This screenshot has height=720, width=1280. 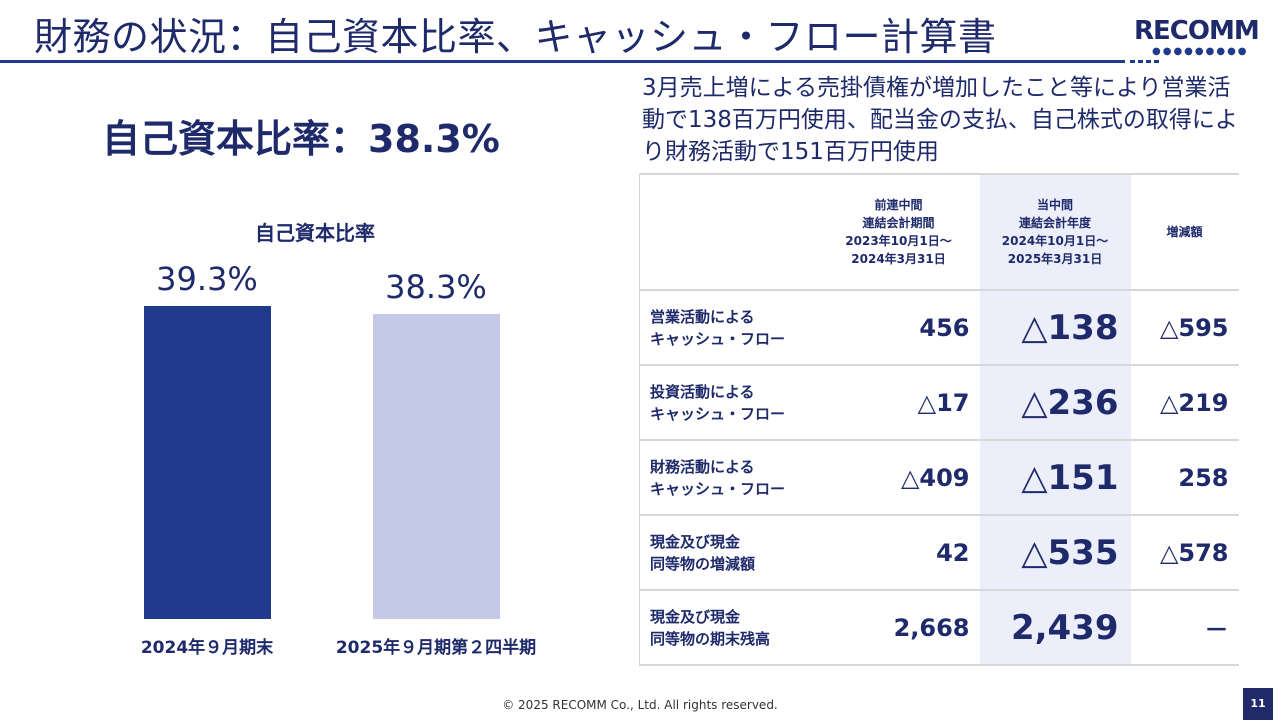 What do you see at coordinates (1055, 327) in the screenshot?
I see `cell-current: △138` at bounding box center [1055, 327].